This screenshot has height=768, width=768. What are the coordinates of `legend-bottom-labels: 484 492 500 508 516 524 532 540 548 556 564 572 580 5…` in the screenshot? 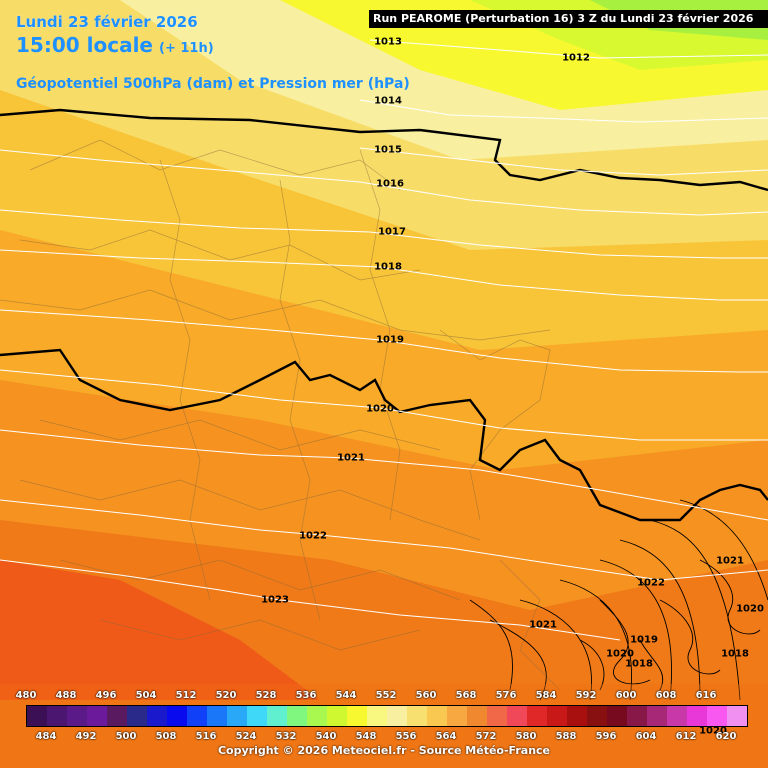 It's located at (384, 737).